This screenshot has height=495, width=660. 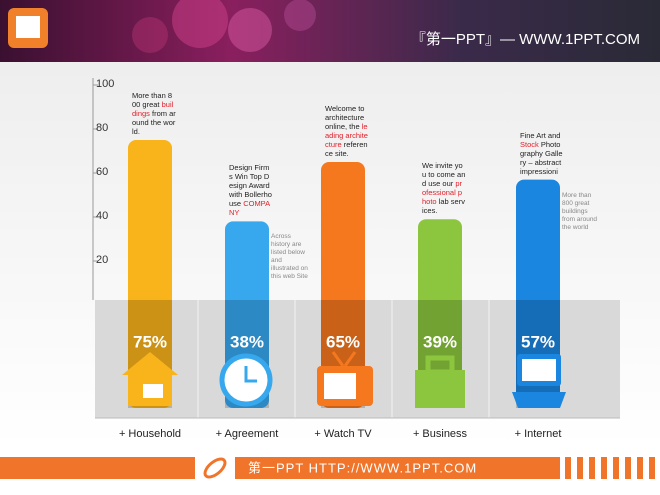 I want to click on x-tick-label: + Watch TV, so click(x=343, y=434).